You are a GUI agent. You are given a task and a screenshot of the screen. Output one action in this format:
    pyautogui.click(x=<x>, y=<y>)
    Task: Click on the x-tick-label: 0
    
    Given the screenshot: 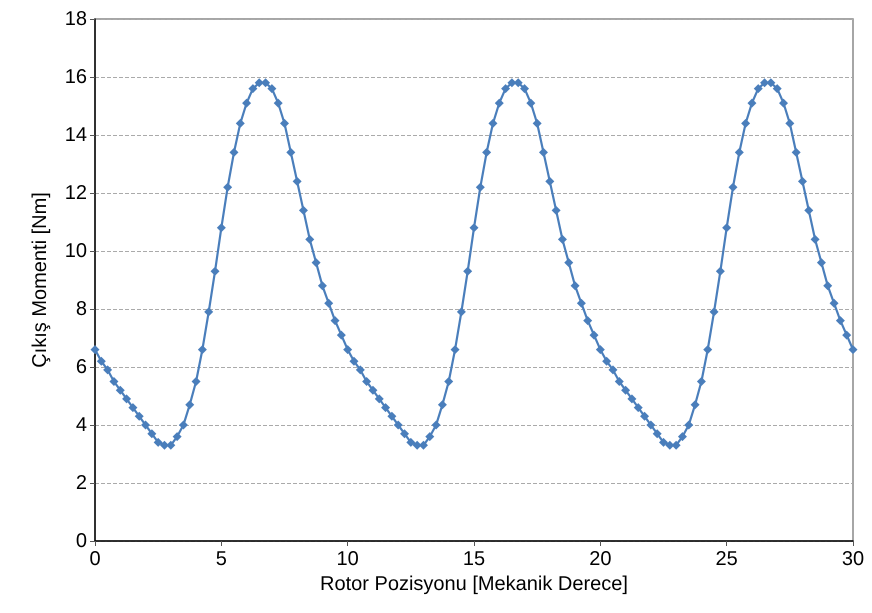 What is the action you would take?
    pyautogui.click(x=95, y=559)
    